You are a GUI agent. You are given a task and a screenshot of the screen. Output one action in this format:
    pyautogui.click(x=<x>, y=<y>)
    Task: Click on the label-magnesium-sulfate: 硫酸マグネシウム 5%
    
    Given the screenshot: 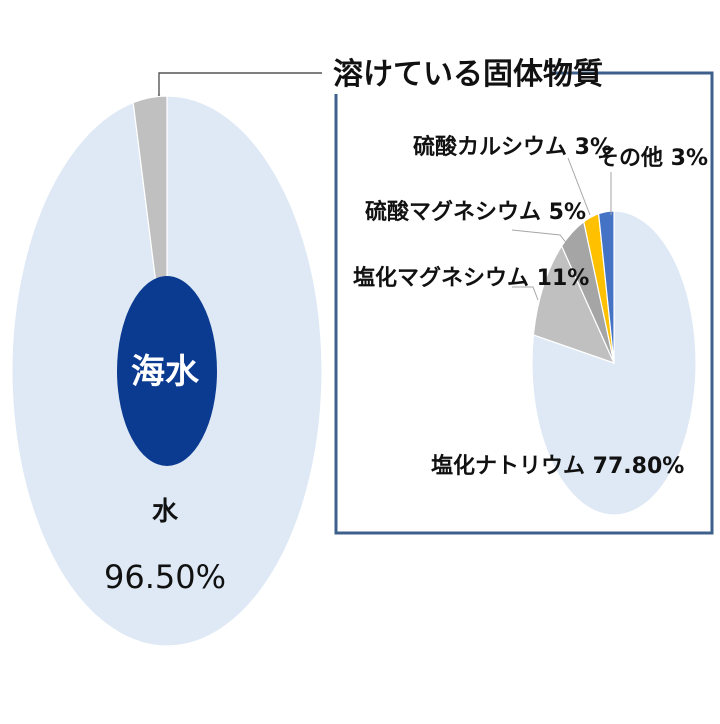 What is the action you would take?
    pyautogui.click(x=475, y=212)
    